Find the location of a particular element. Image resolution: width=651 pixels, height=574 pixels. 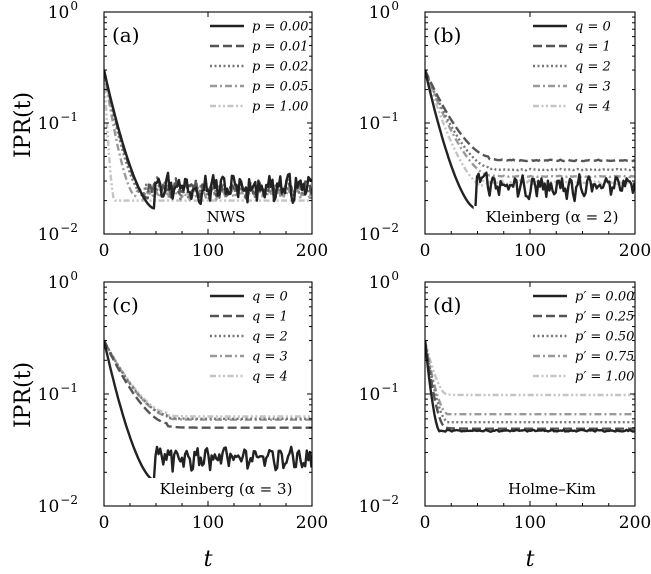

panel-annotation: Holme–Kim is located at coordinates (552, 489).